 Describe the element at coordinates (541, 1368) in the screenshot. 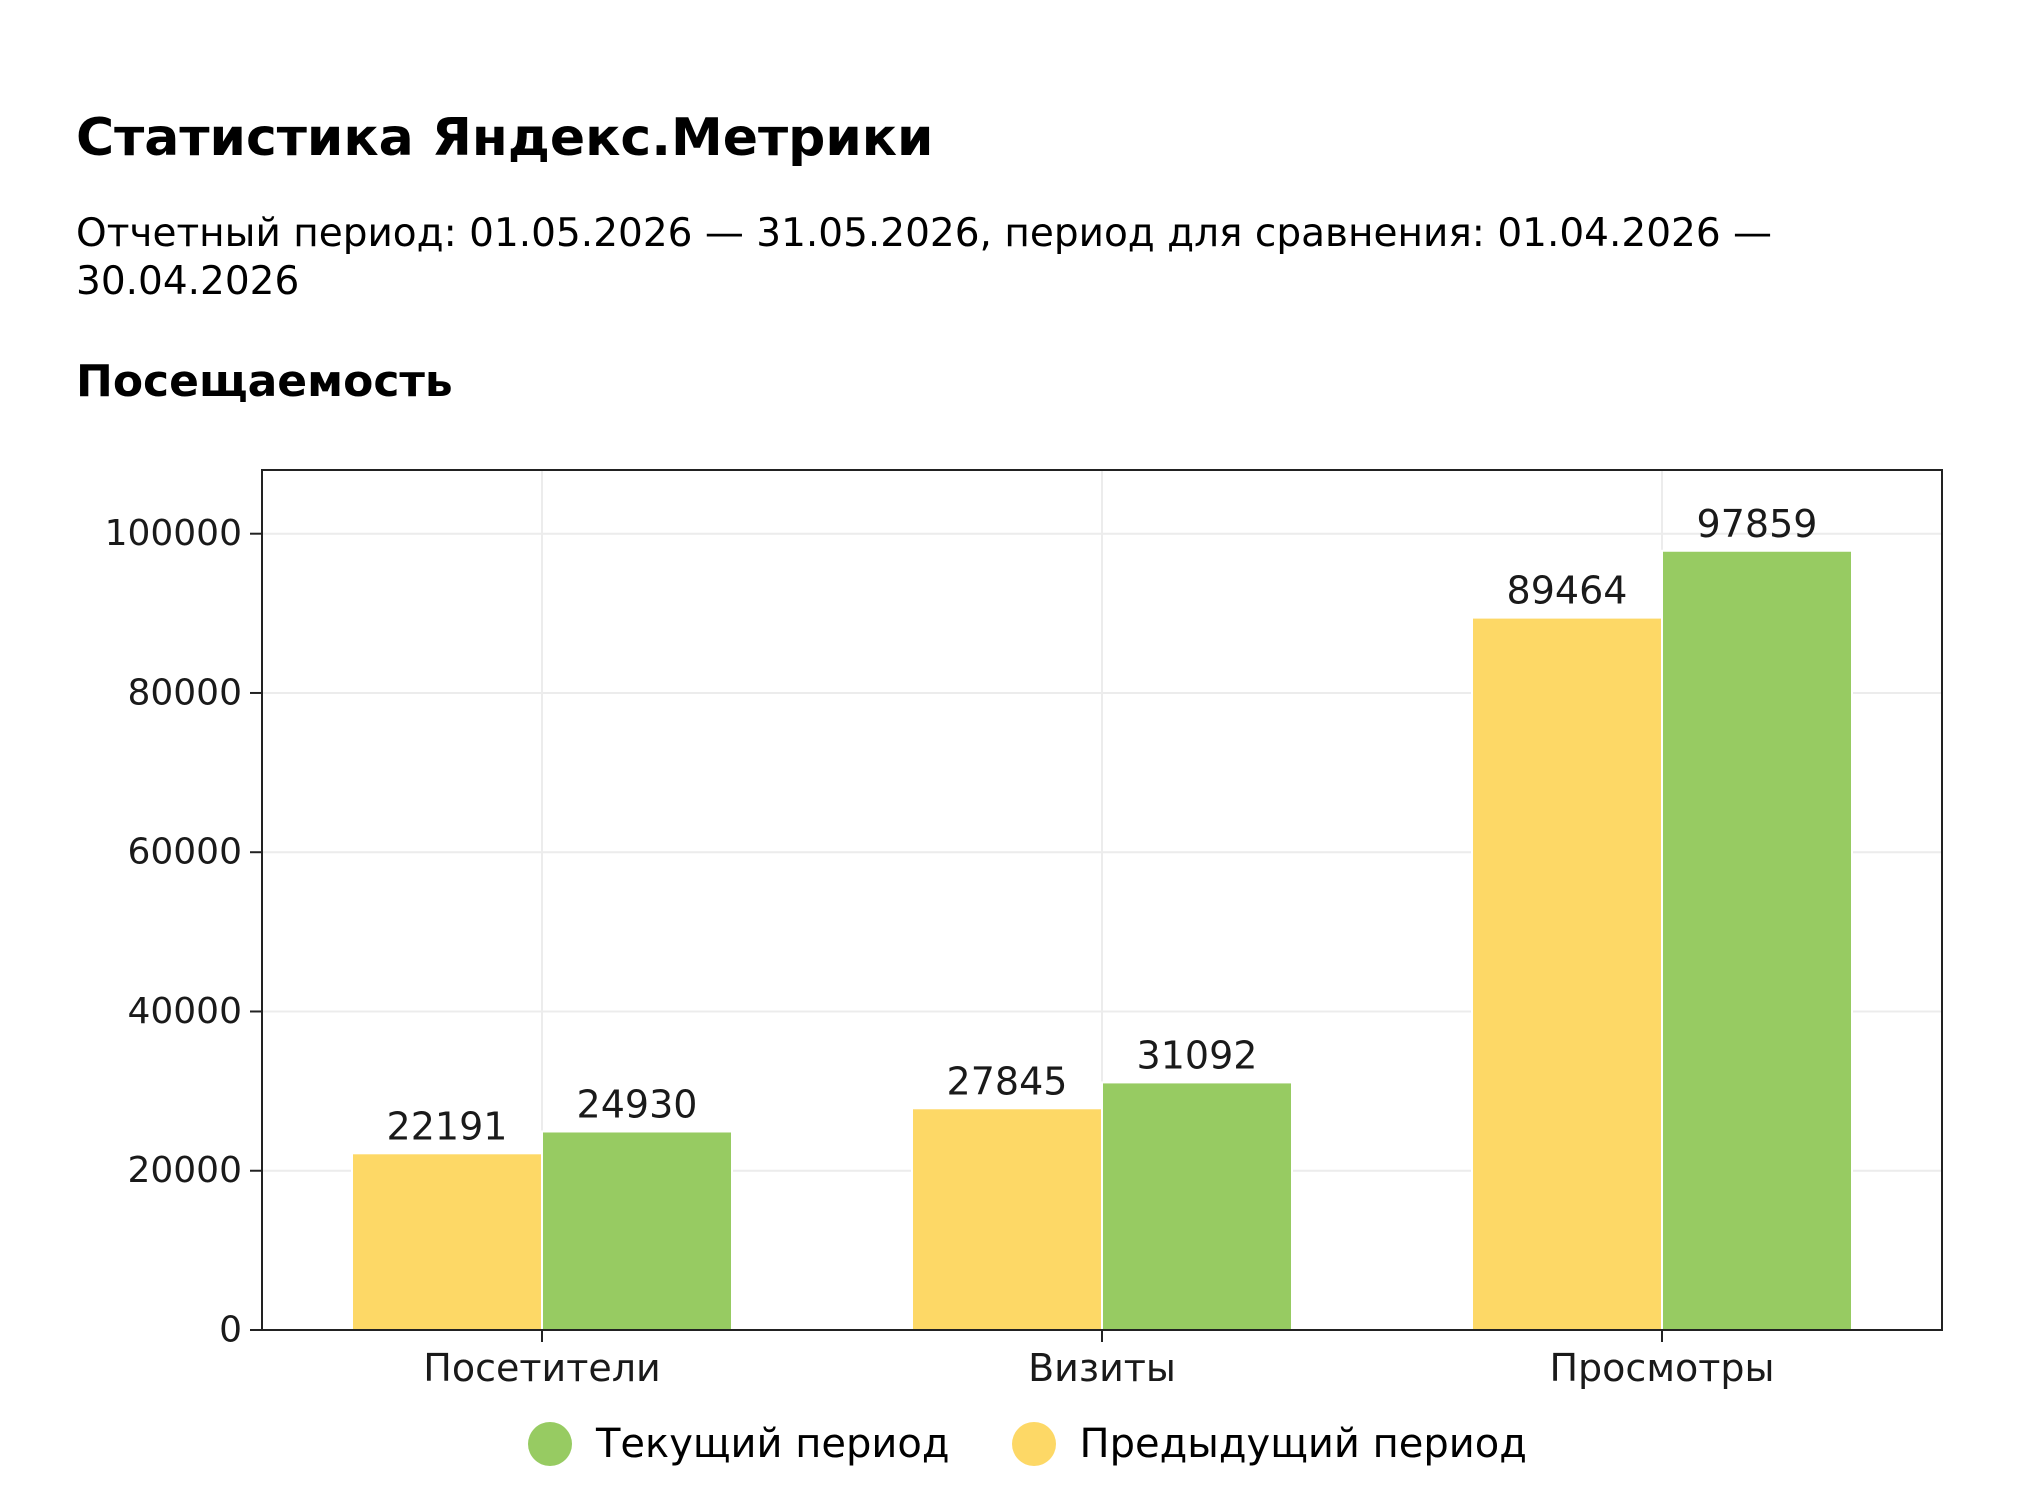

I see `x-category-label: Посетители` at that location.